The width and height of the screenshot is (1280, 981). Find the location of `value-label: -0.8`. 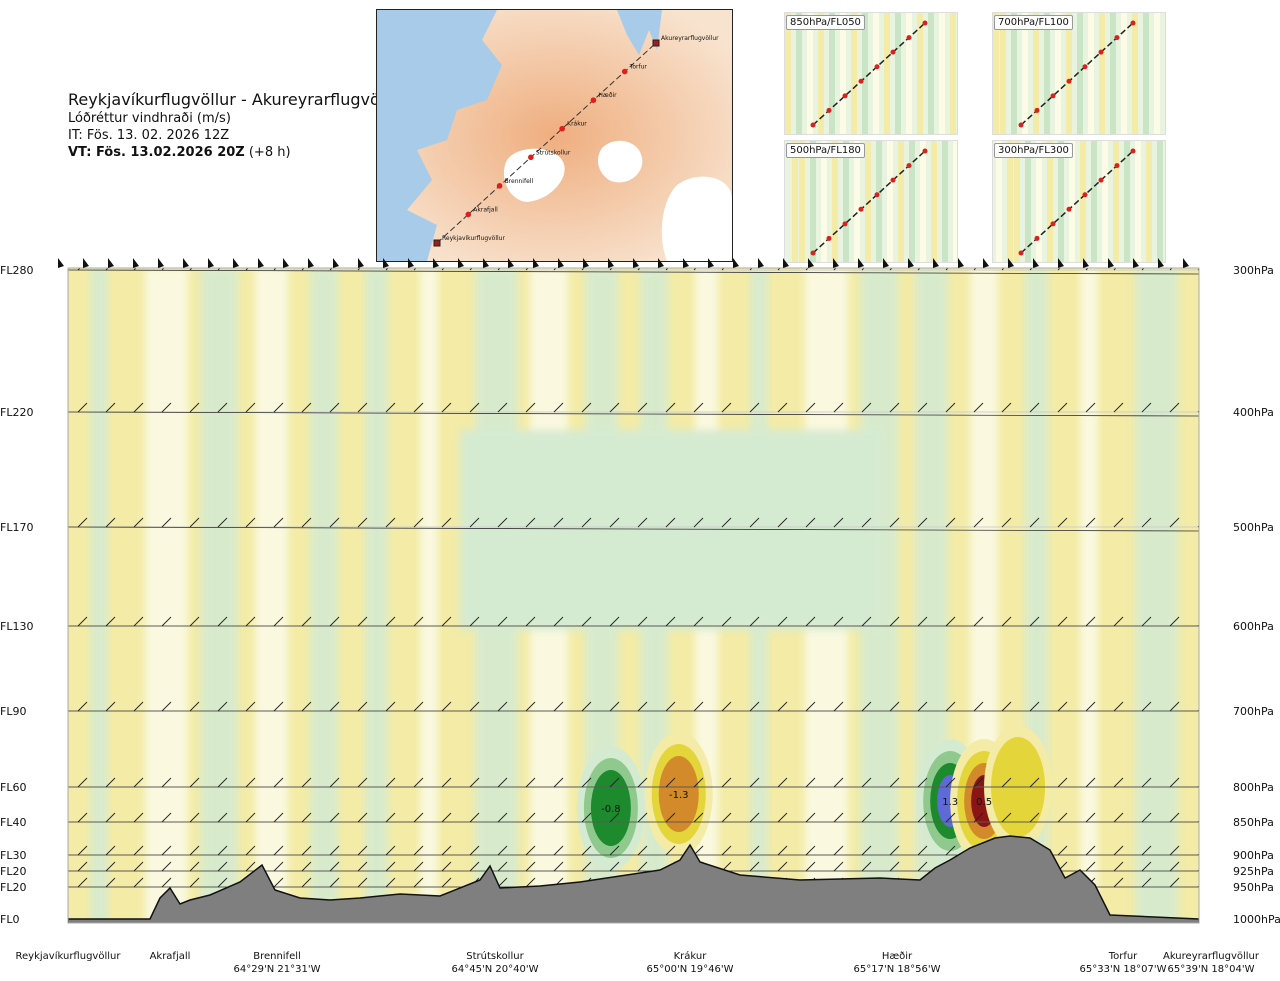

value-label: -0.8 is located at coordinates (611, 809).